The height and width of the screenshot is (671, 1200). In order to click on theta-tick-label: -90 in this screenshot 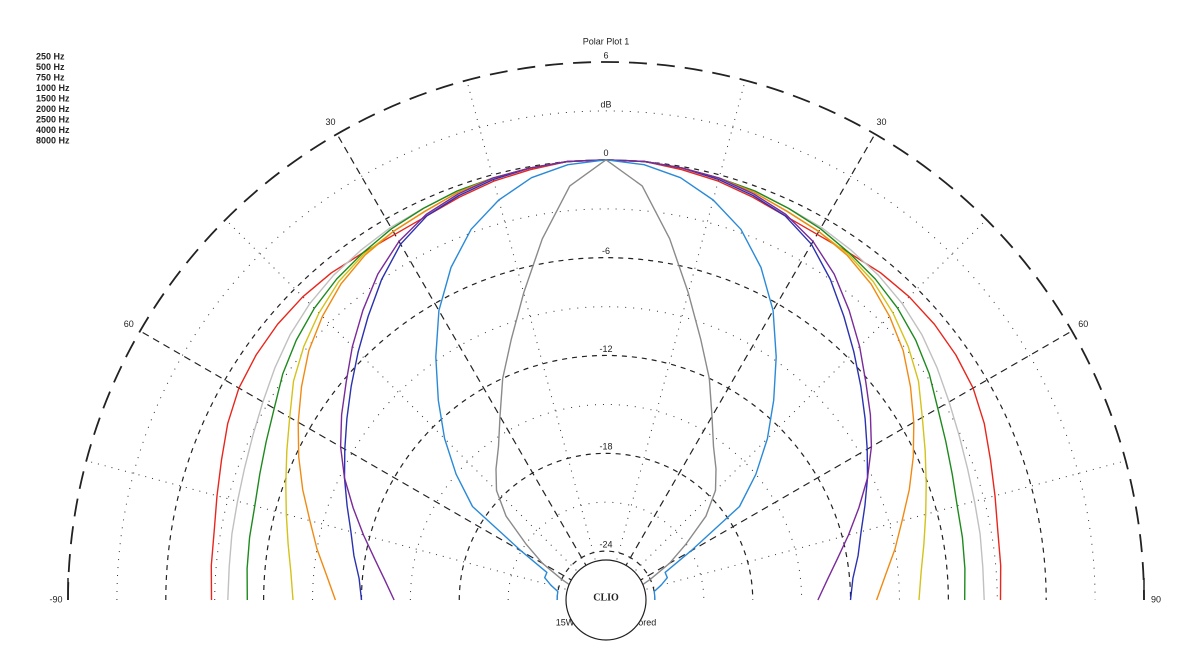, I will do `click(55, 599)`.